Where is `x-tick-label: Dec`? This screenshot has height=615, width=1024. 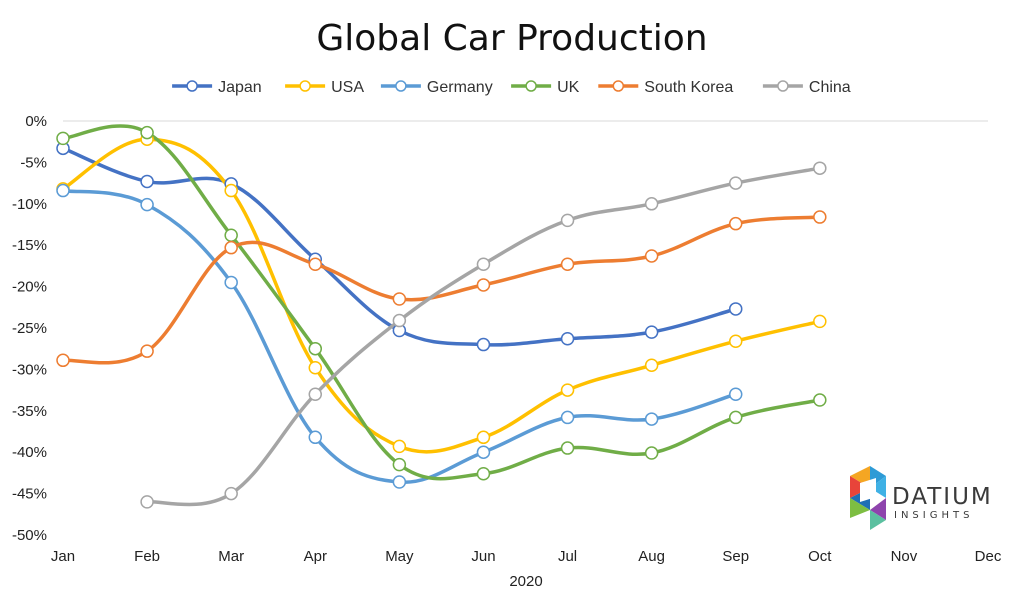
x-tick-label: Dec is located at coordinates (988, 556).